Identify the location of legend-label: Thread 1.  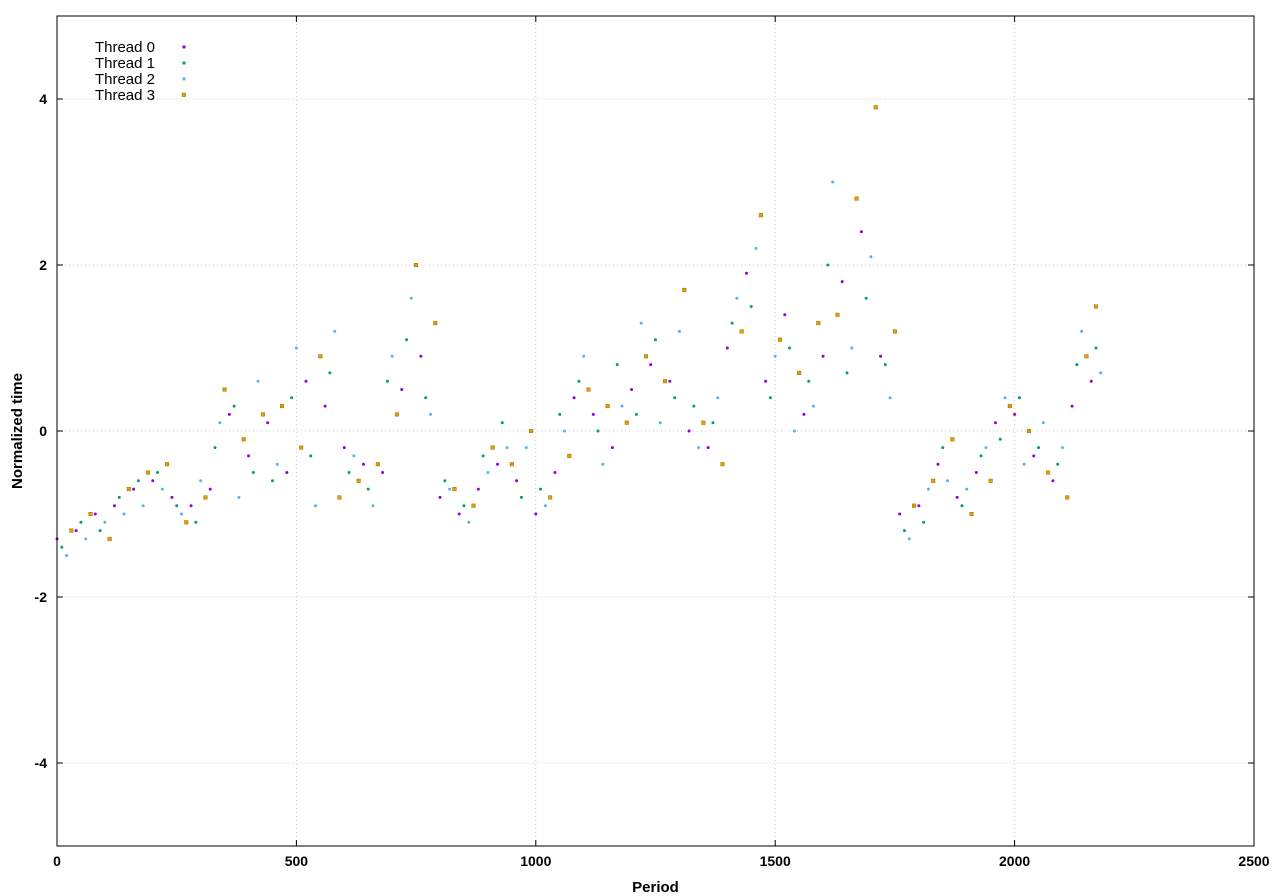
(125, 63).